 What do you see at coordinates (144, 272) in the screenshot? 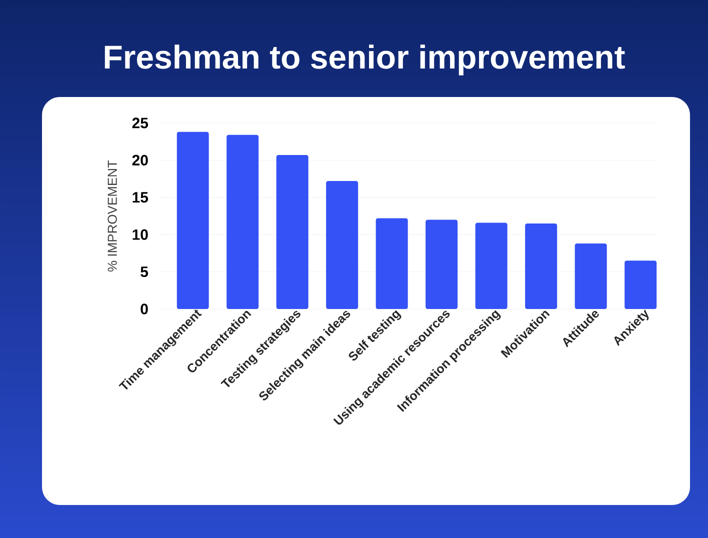
I see `y-tick-label: 5` at bounding box center [144, 272].